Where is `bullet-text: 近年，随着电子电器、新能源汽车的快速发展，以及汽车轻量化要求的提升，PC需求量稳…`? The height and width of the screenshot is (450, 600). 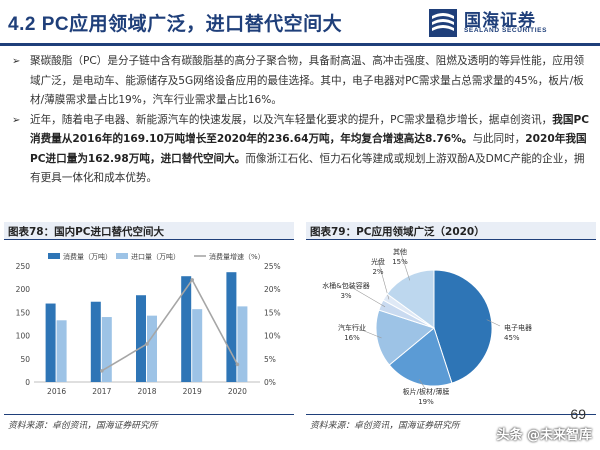
bullet-text: 近年，随着电子电器、新能源汽车的快速发展，以及汽车轻量化要求的提升，PC需求量稳… is located at coordinates (291, 119).